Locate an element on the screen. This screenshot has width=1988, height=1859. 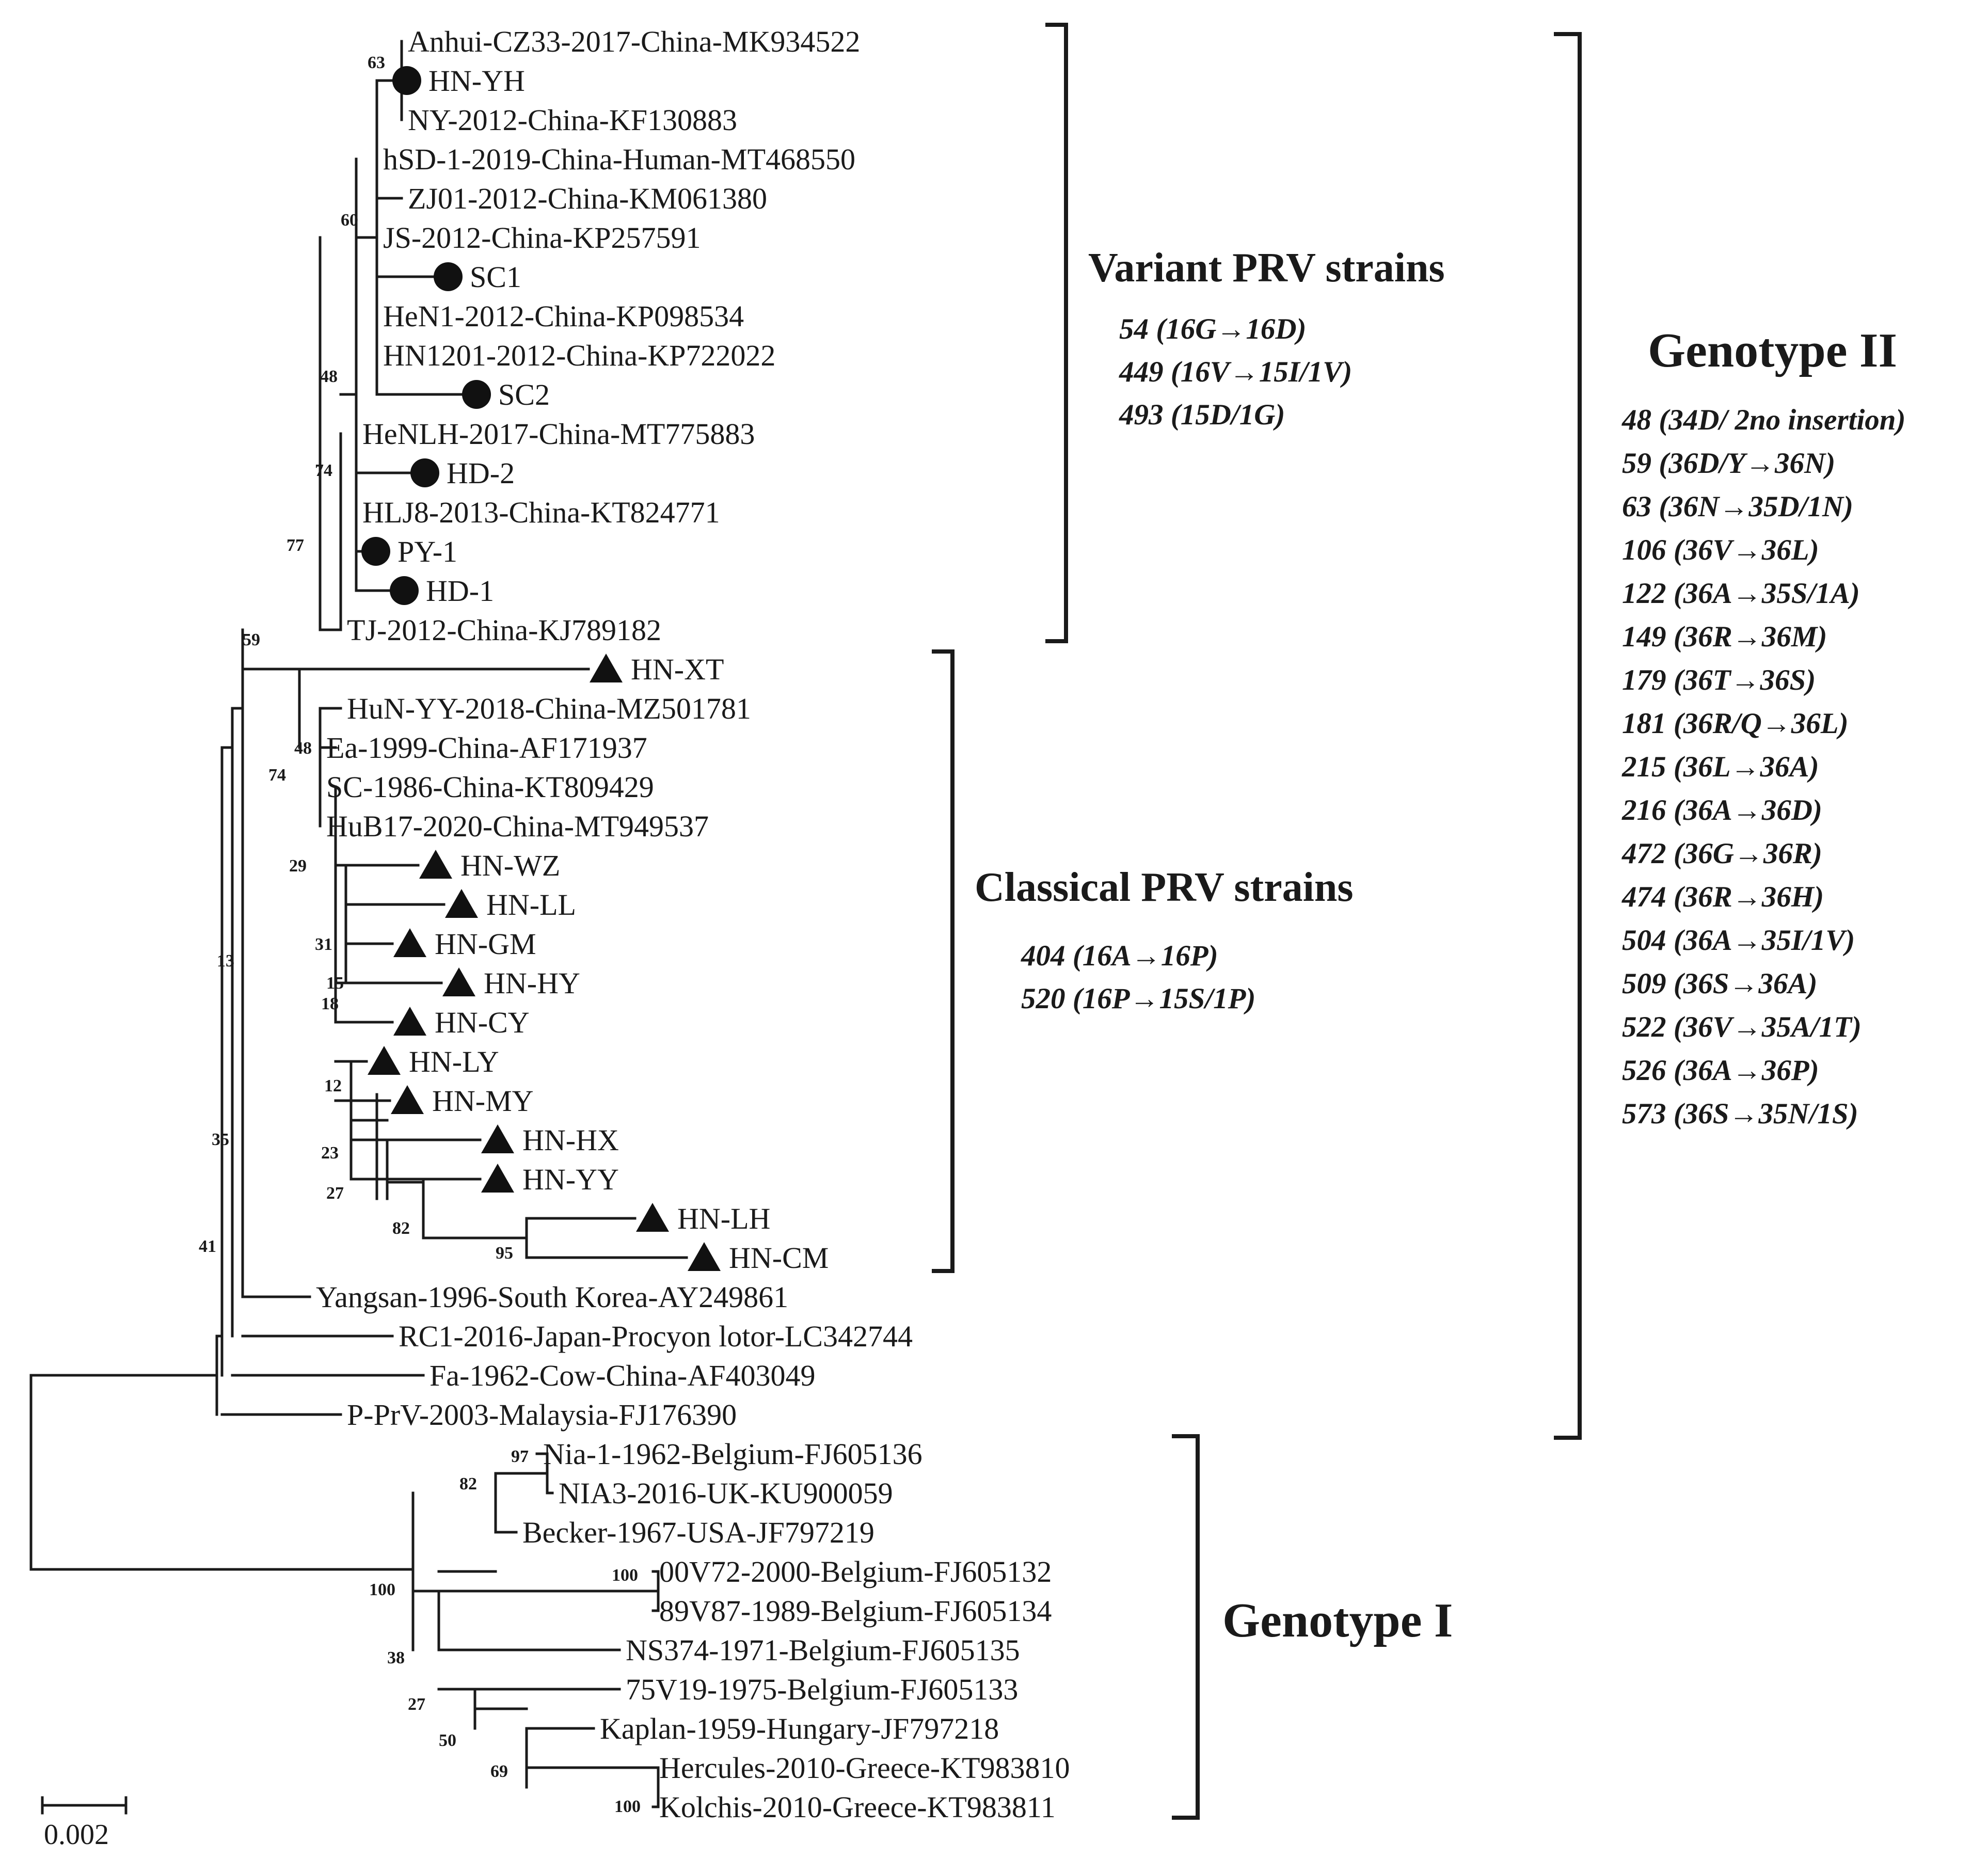
genotype2-bracket is located at coordinates (1568, 736).